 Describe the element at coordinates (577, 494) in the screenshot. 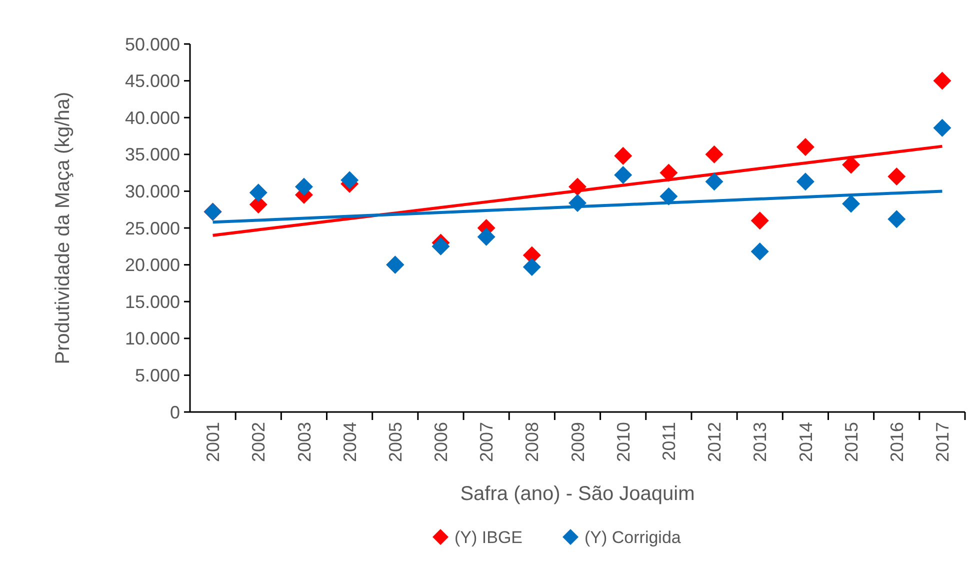

I see `x-axis-title: Safra (ano) - São Joaquim` at that location.